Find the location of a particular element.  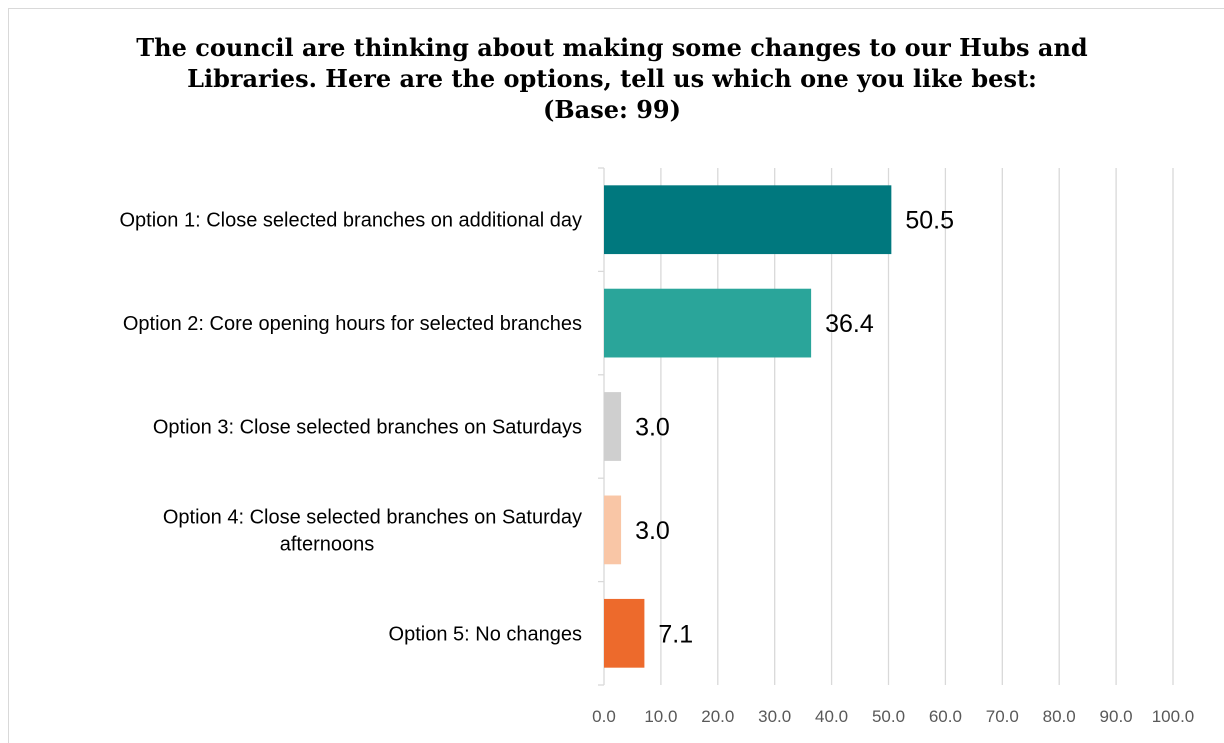

x-tick-label: 100.0 is located at coordinates (1173, 716).